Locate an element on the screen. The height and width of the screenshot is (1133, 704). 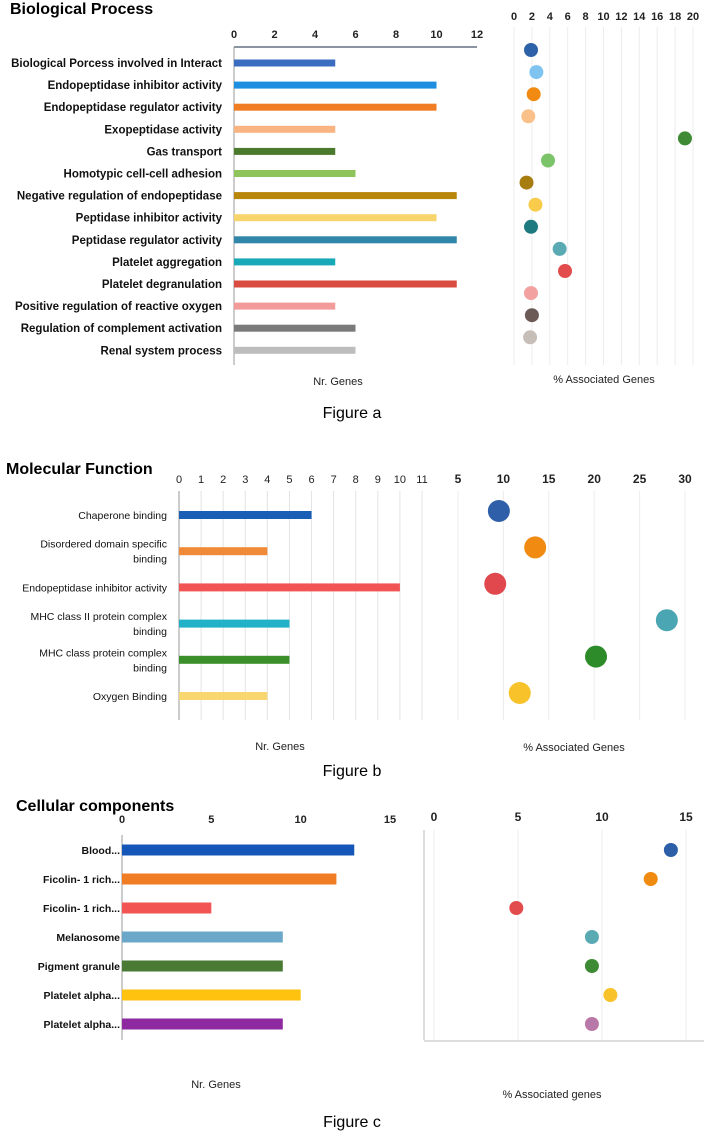
figure-c-bar-tick-label: 15 is located at coordinates (390, 820).